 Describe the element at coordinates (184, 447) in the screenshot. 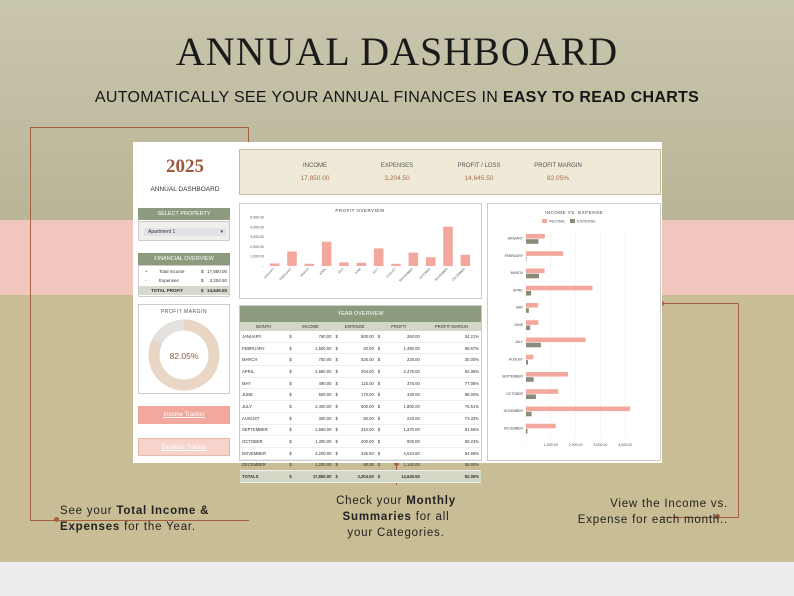

I see `expense-tracker-button: Expense Tracker` at that location.